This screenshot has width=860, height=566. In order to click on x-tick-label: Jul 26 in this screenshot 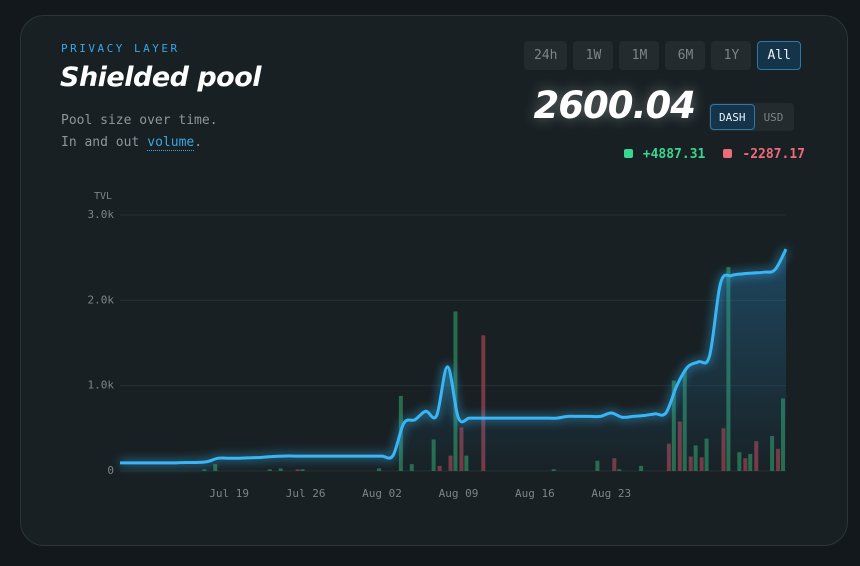, I will do `click(306, 493)`.